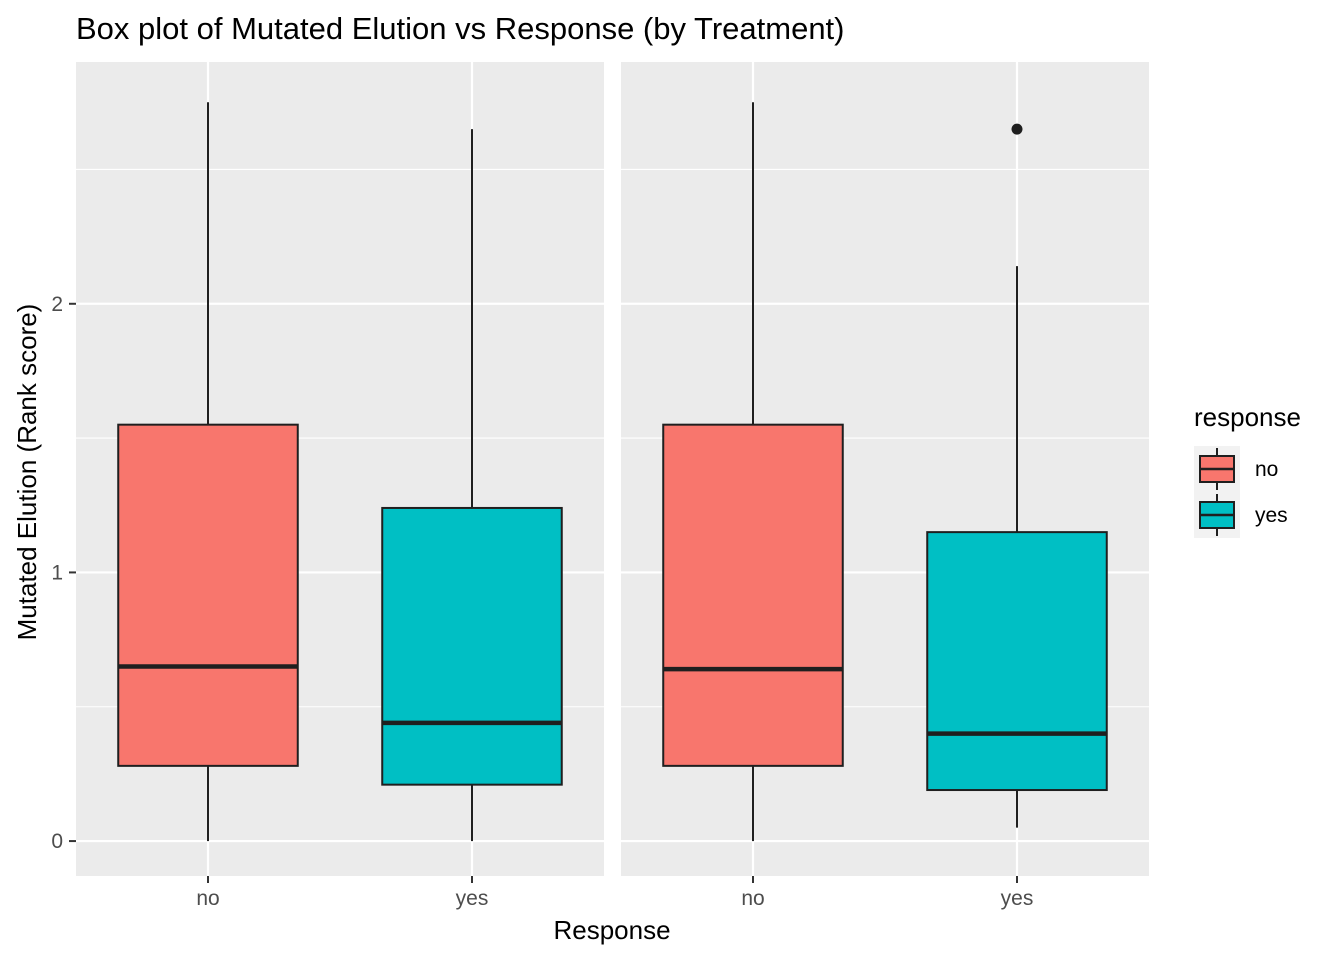 The image size is (1344, 965). Describe the element at coordinates (57, 304) in the screenshot. I see `y-tick-label: 2` at that location.